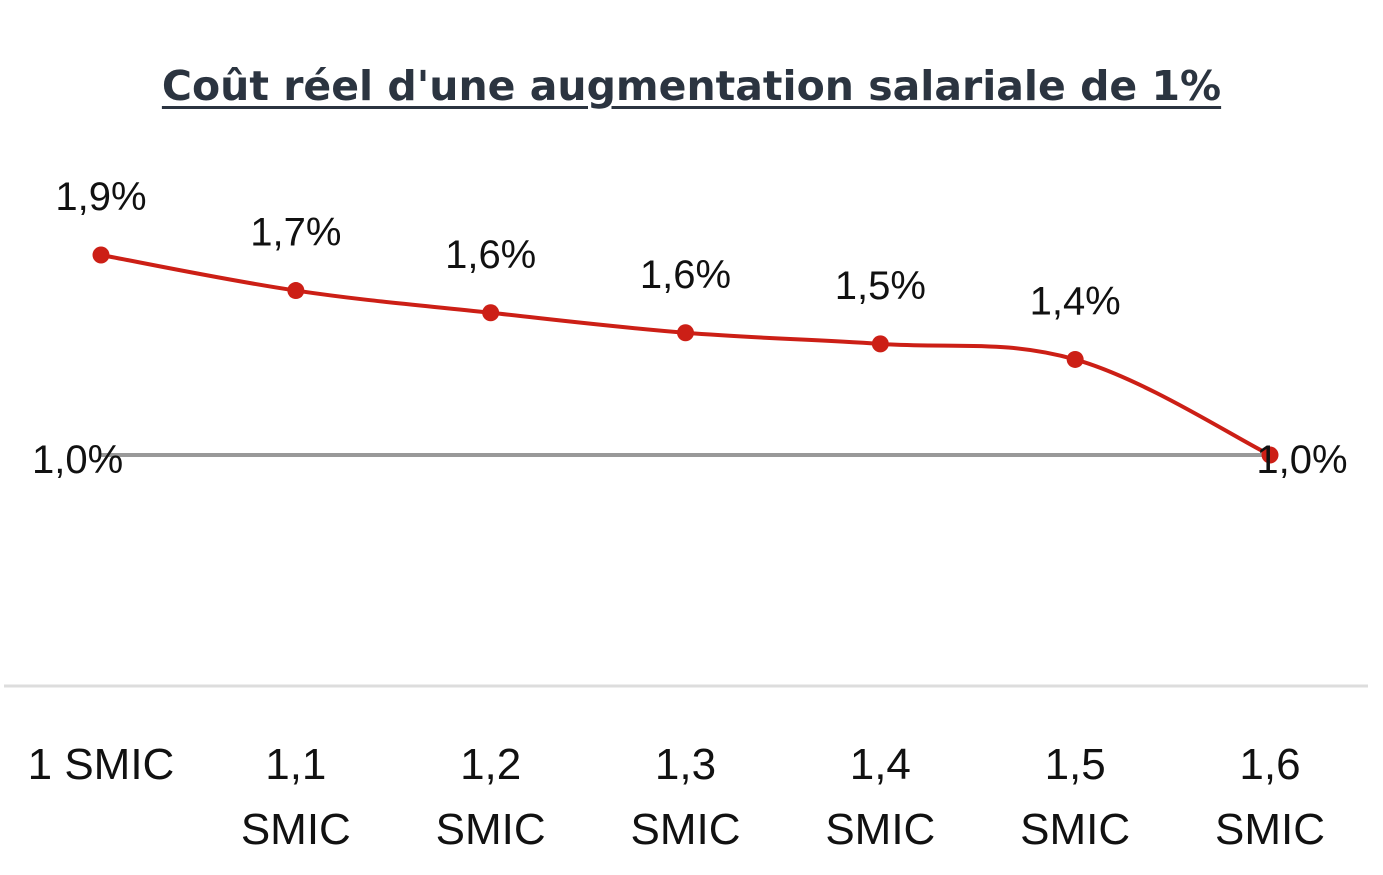 The width and height of the screenshot is (1383, 875). What do you see at coordinates (1075, 764) in the screenshot?
I see `x-tick-label-line: 1,5` at bounding box center [1075, 764].